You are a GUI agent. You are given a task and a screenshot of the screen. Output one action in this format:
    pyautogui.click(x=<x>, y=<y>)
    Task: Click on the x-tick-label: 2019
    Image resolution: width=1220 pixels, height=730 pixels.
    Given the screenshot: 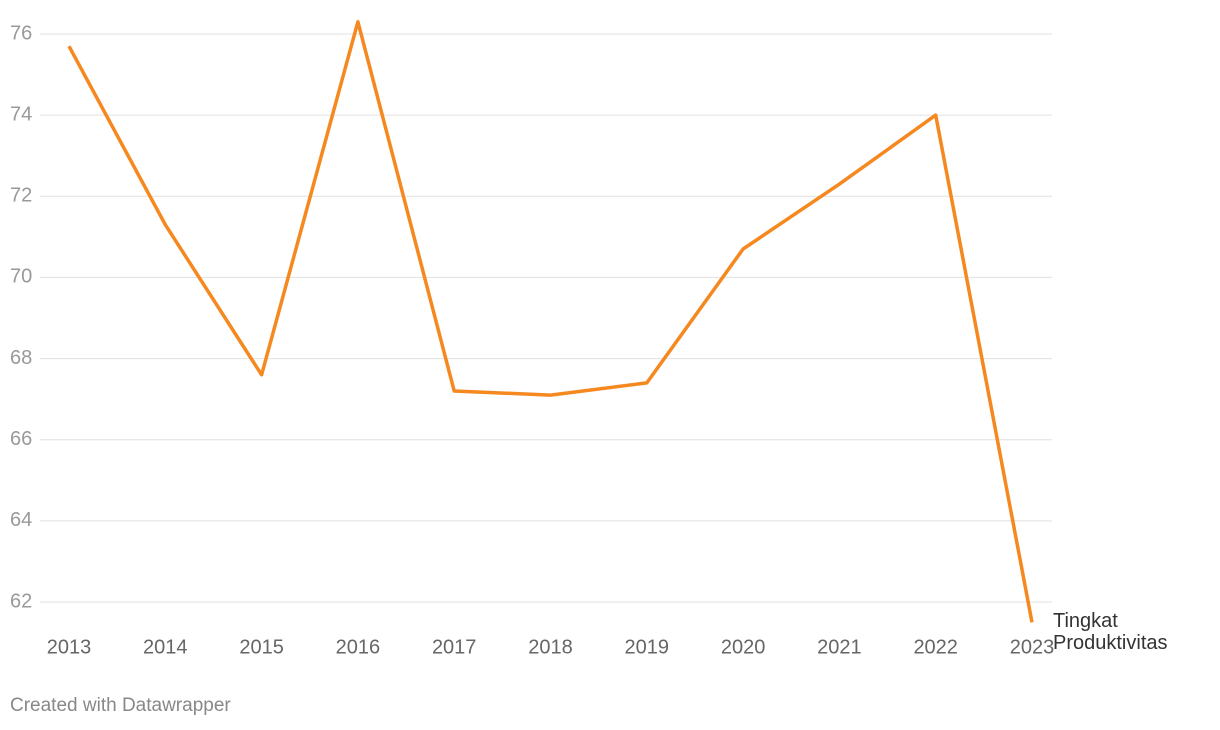 What is the action you would take?
    pyautogui.click(x=647, y=647)
    